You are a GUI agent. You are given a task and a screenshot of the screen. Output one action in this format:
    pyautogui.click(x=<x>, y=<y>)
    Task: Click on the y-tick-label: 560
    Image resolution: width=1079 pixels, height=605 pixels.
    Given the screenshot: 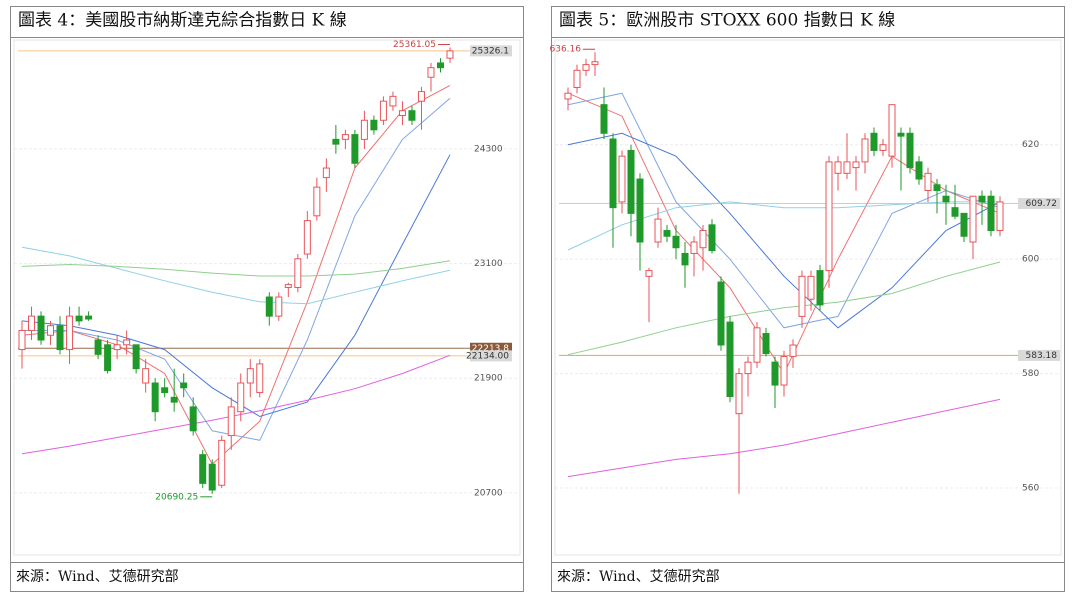 What is the action you would take?
    pyautogui.click(x=1030, y=489)
    